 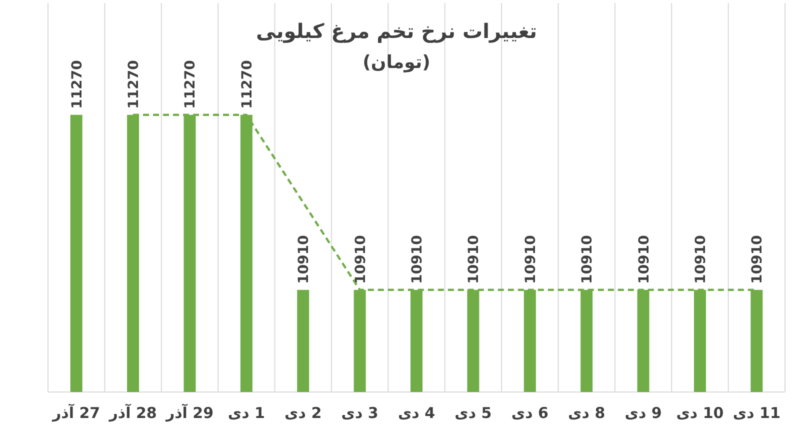 What do you see at coordinates (587, 413) in the screenshot?
I see `x-tick-label: 8 دی` at bounding box center [587, 413].